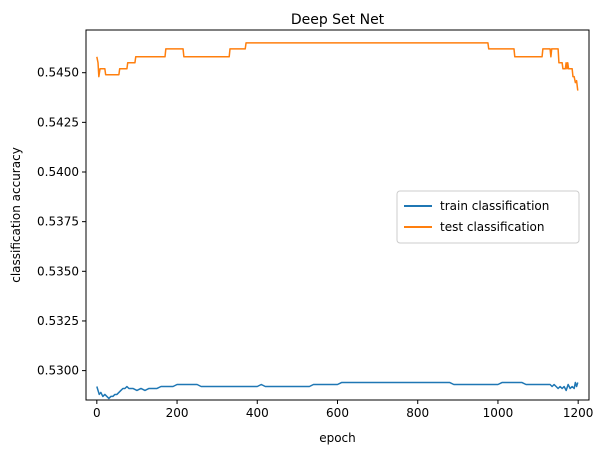 Image resolution: width=593 pixels, height=455 pixels. I want to click on x-tick-label: 600, so click(337, 413).